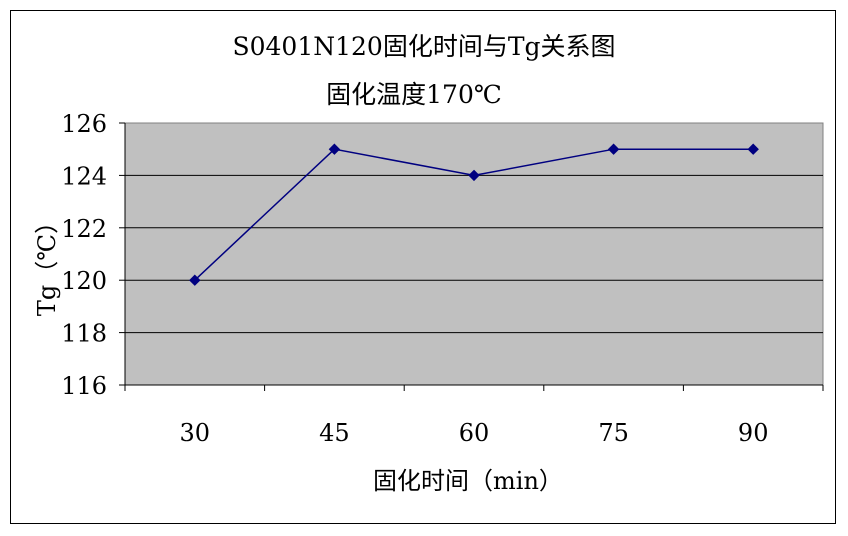 The height and width of the screenshot is (536, 848). Describe the element at coordinates (613, 433) in the screenshot. I see `x-tick-label: 75` at that location.